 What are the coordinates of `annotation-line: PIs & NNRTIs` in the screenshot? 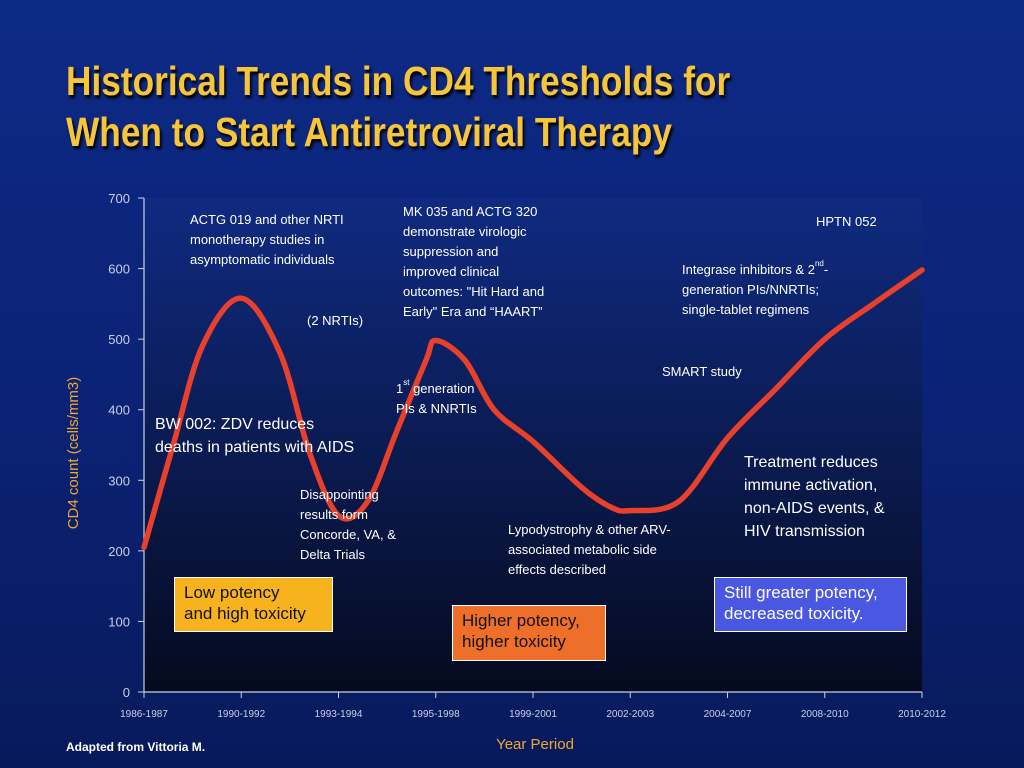 It's located at (436, 408).